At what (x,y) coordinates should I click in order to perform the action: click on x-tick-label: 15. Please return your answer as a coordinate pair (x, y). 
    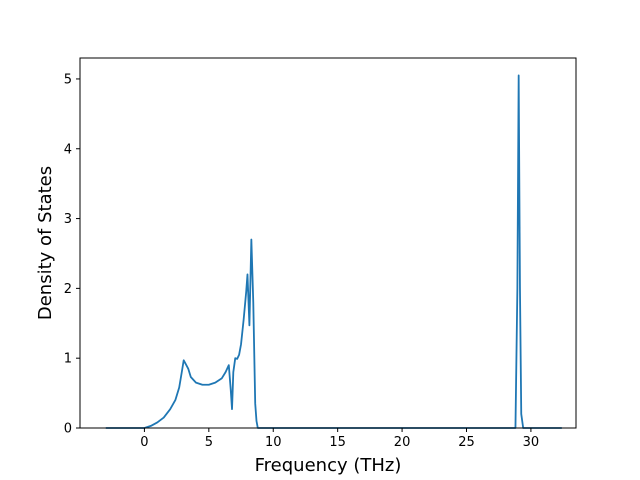
    Looking at the image, I should click on (337, 442).